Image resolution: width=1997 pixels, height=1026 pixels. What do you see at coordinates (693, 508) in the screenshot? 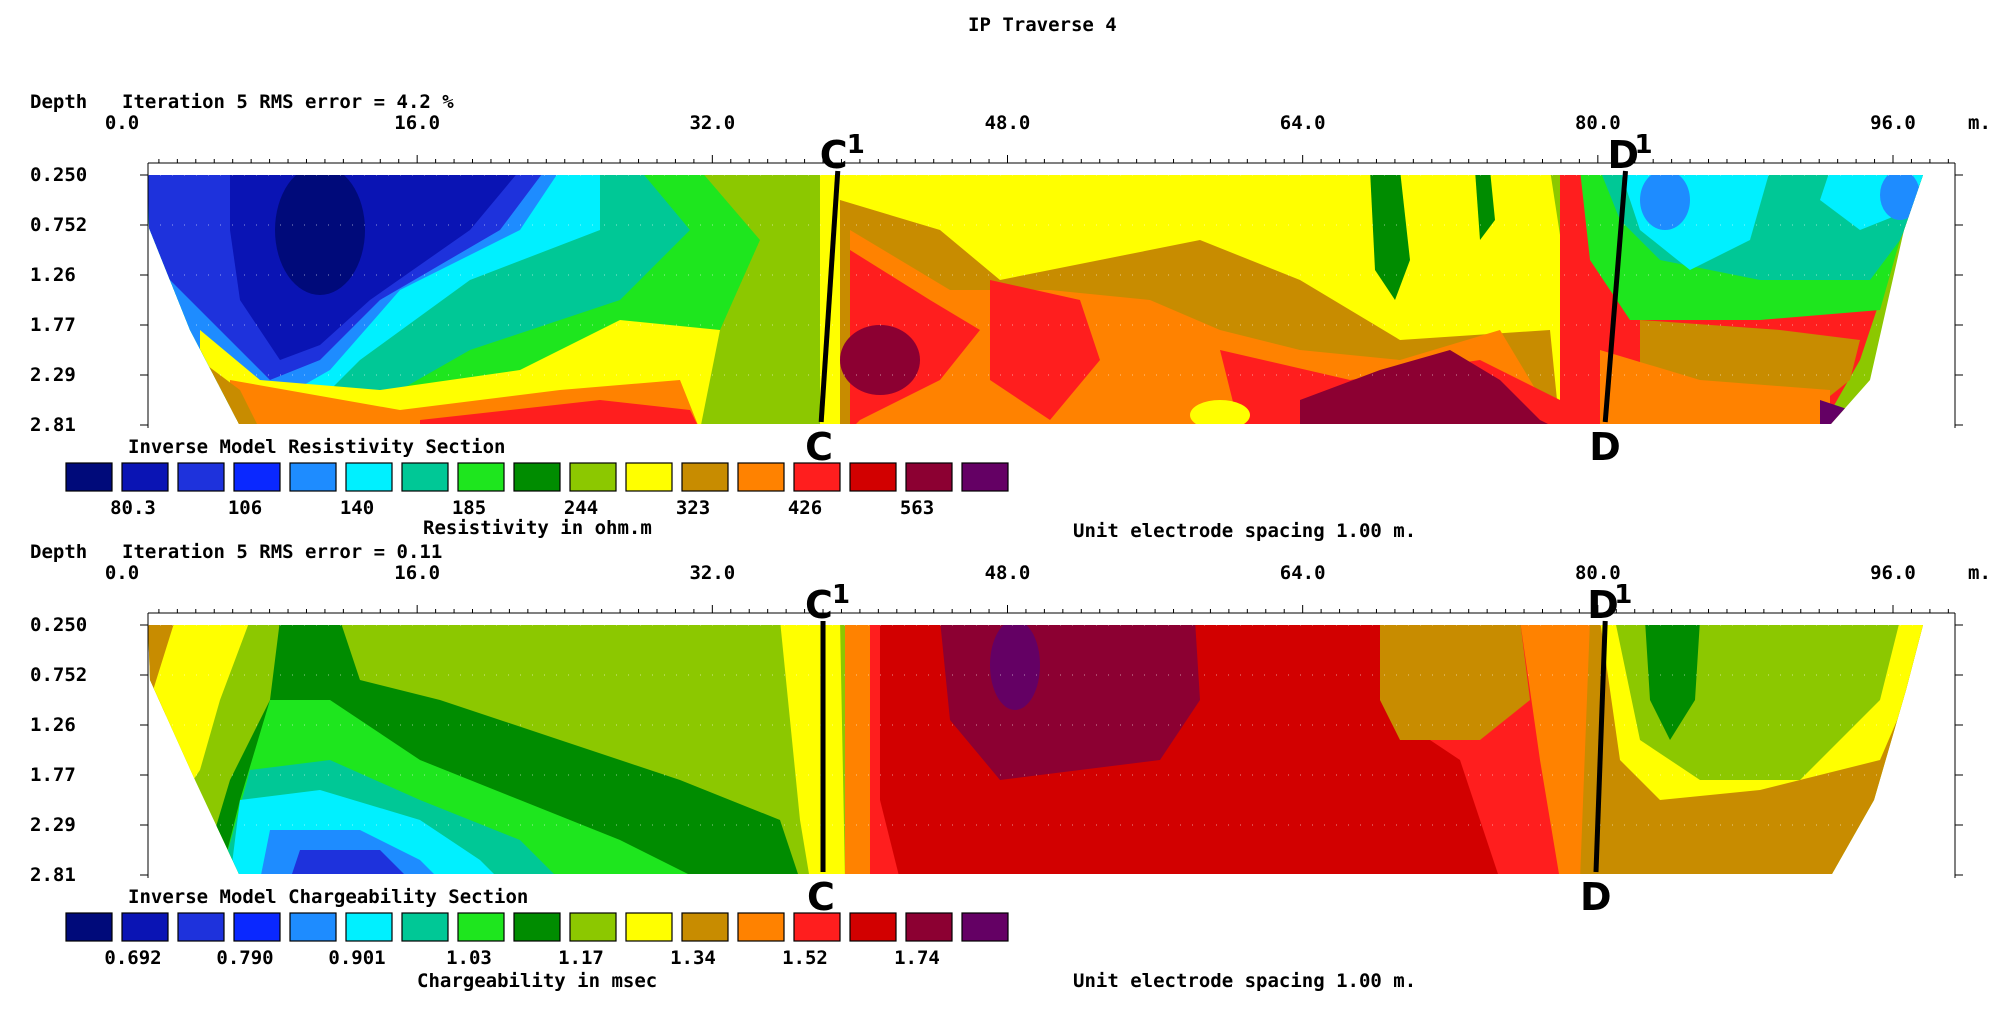
I see `legend-value: 323` at bounding box center [693, 508].